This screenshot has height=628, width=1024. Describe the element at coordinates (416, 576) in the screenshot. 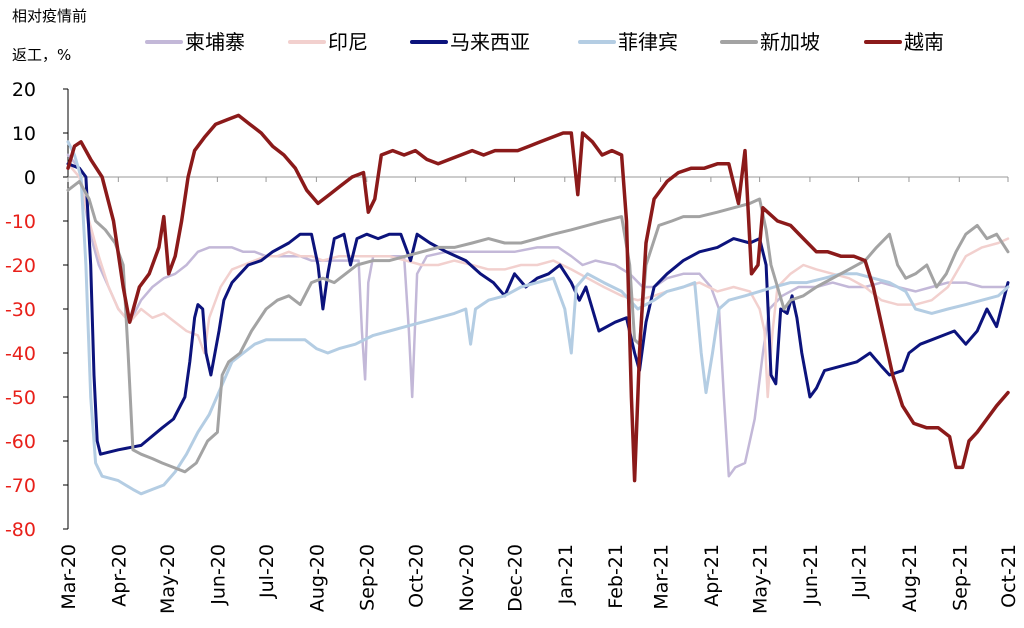

I see `x-tick-label: Oct-20` at that location.